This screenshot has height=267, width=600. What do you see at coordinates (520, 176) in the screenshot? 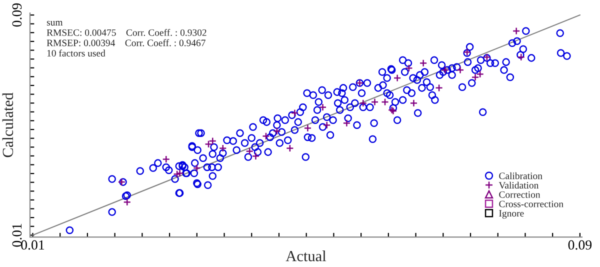
I see `legend-label: Calibration` at bounding box center [520, 176].